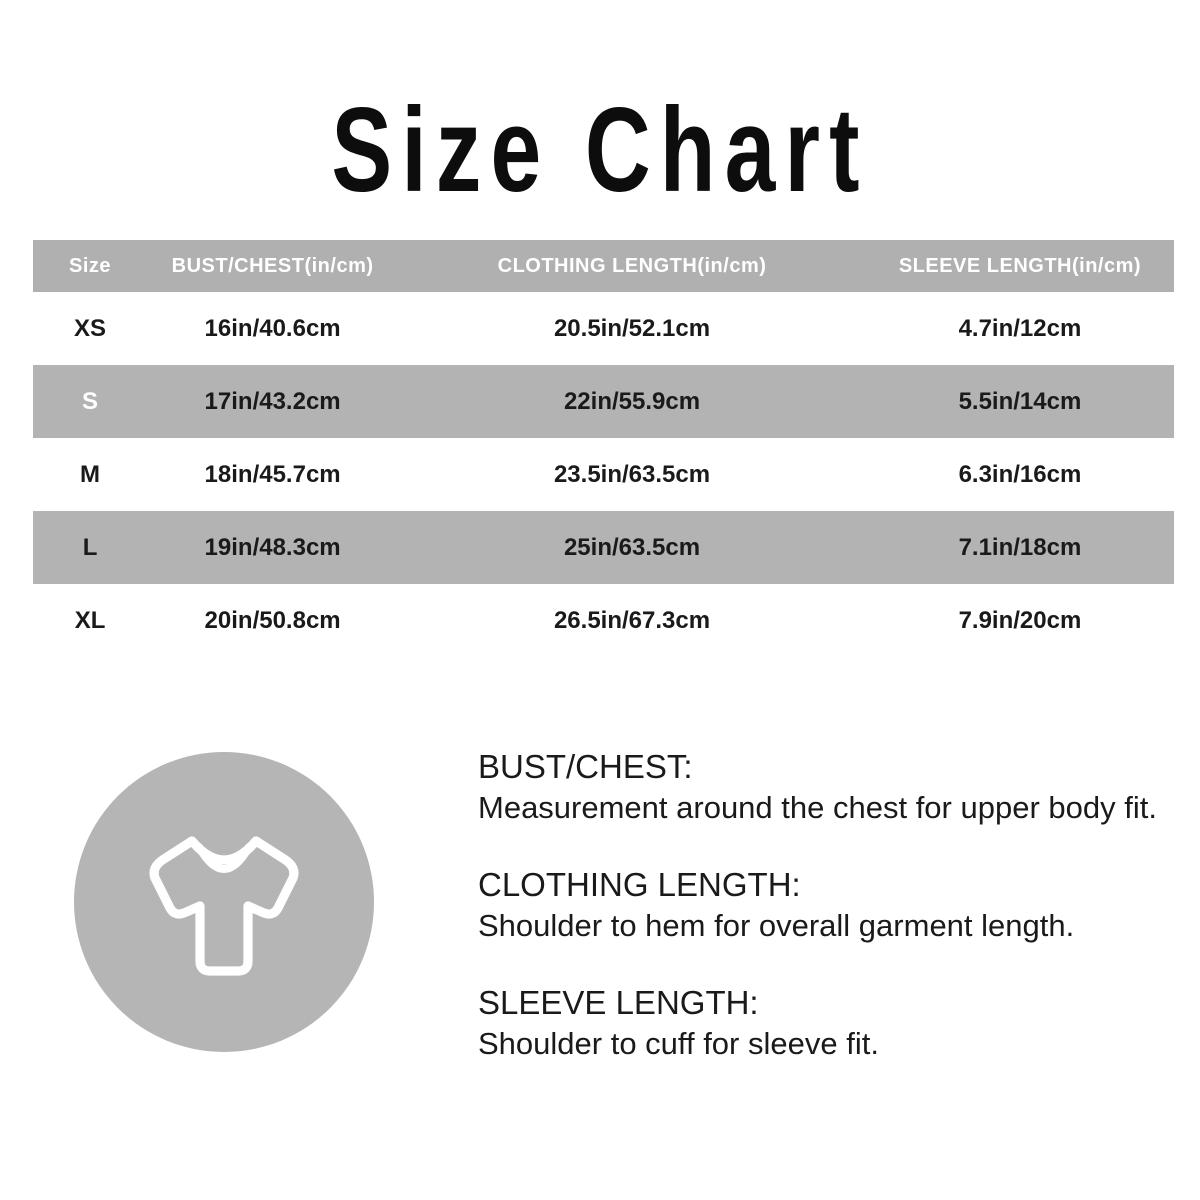  Describe the element at coordinates (90, 474) in the screenshot. I see `size-label: M` at that location.